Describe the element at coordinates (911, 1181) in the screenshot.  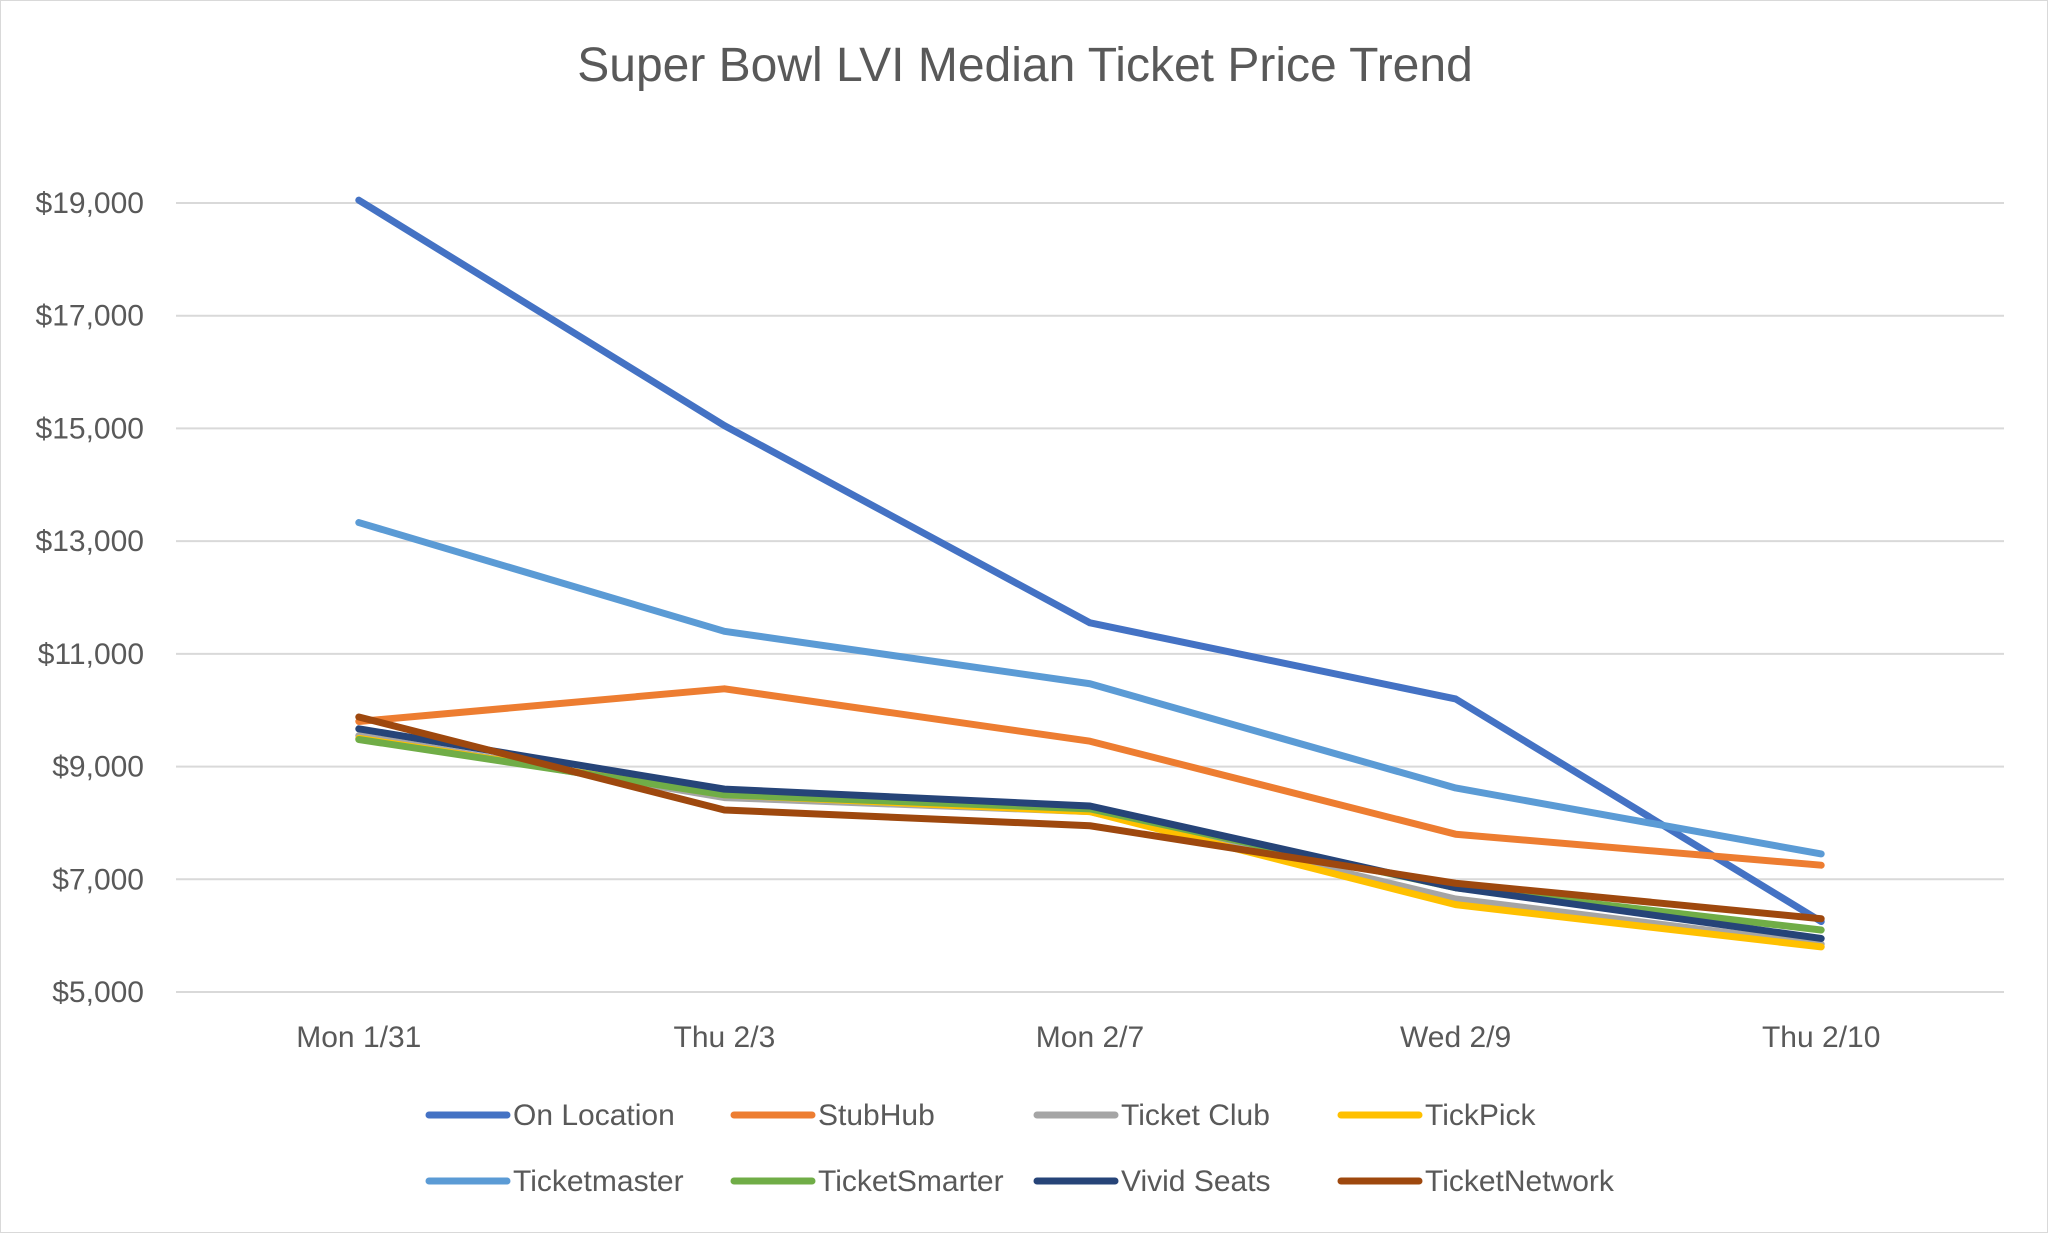
I see `legend-label: TicketSmarter` at that location.